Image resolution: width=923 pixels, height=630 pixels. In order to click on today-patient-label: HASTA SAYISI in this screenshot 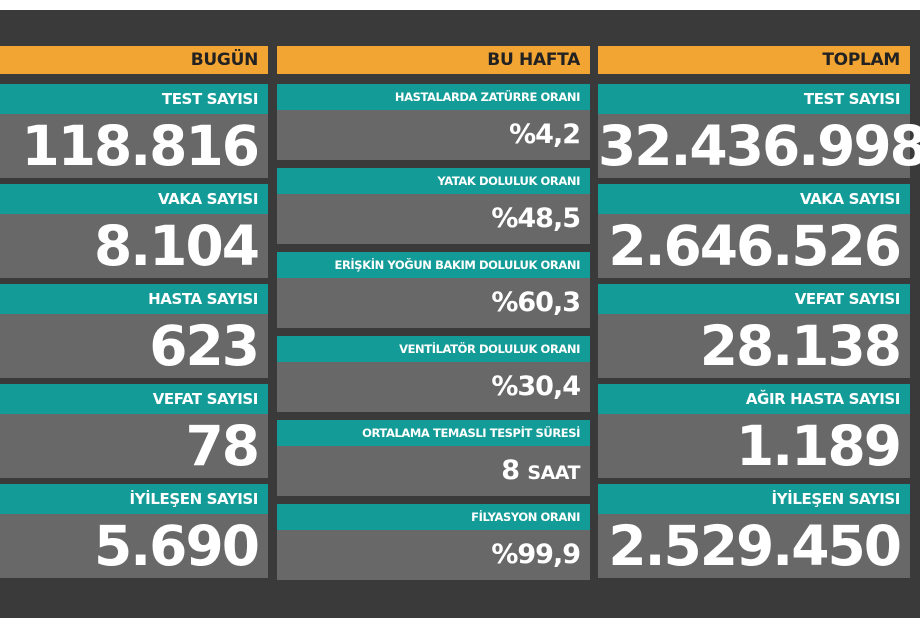, I will do `click(134, 299)`.